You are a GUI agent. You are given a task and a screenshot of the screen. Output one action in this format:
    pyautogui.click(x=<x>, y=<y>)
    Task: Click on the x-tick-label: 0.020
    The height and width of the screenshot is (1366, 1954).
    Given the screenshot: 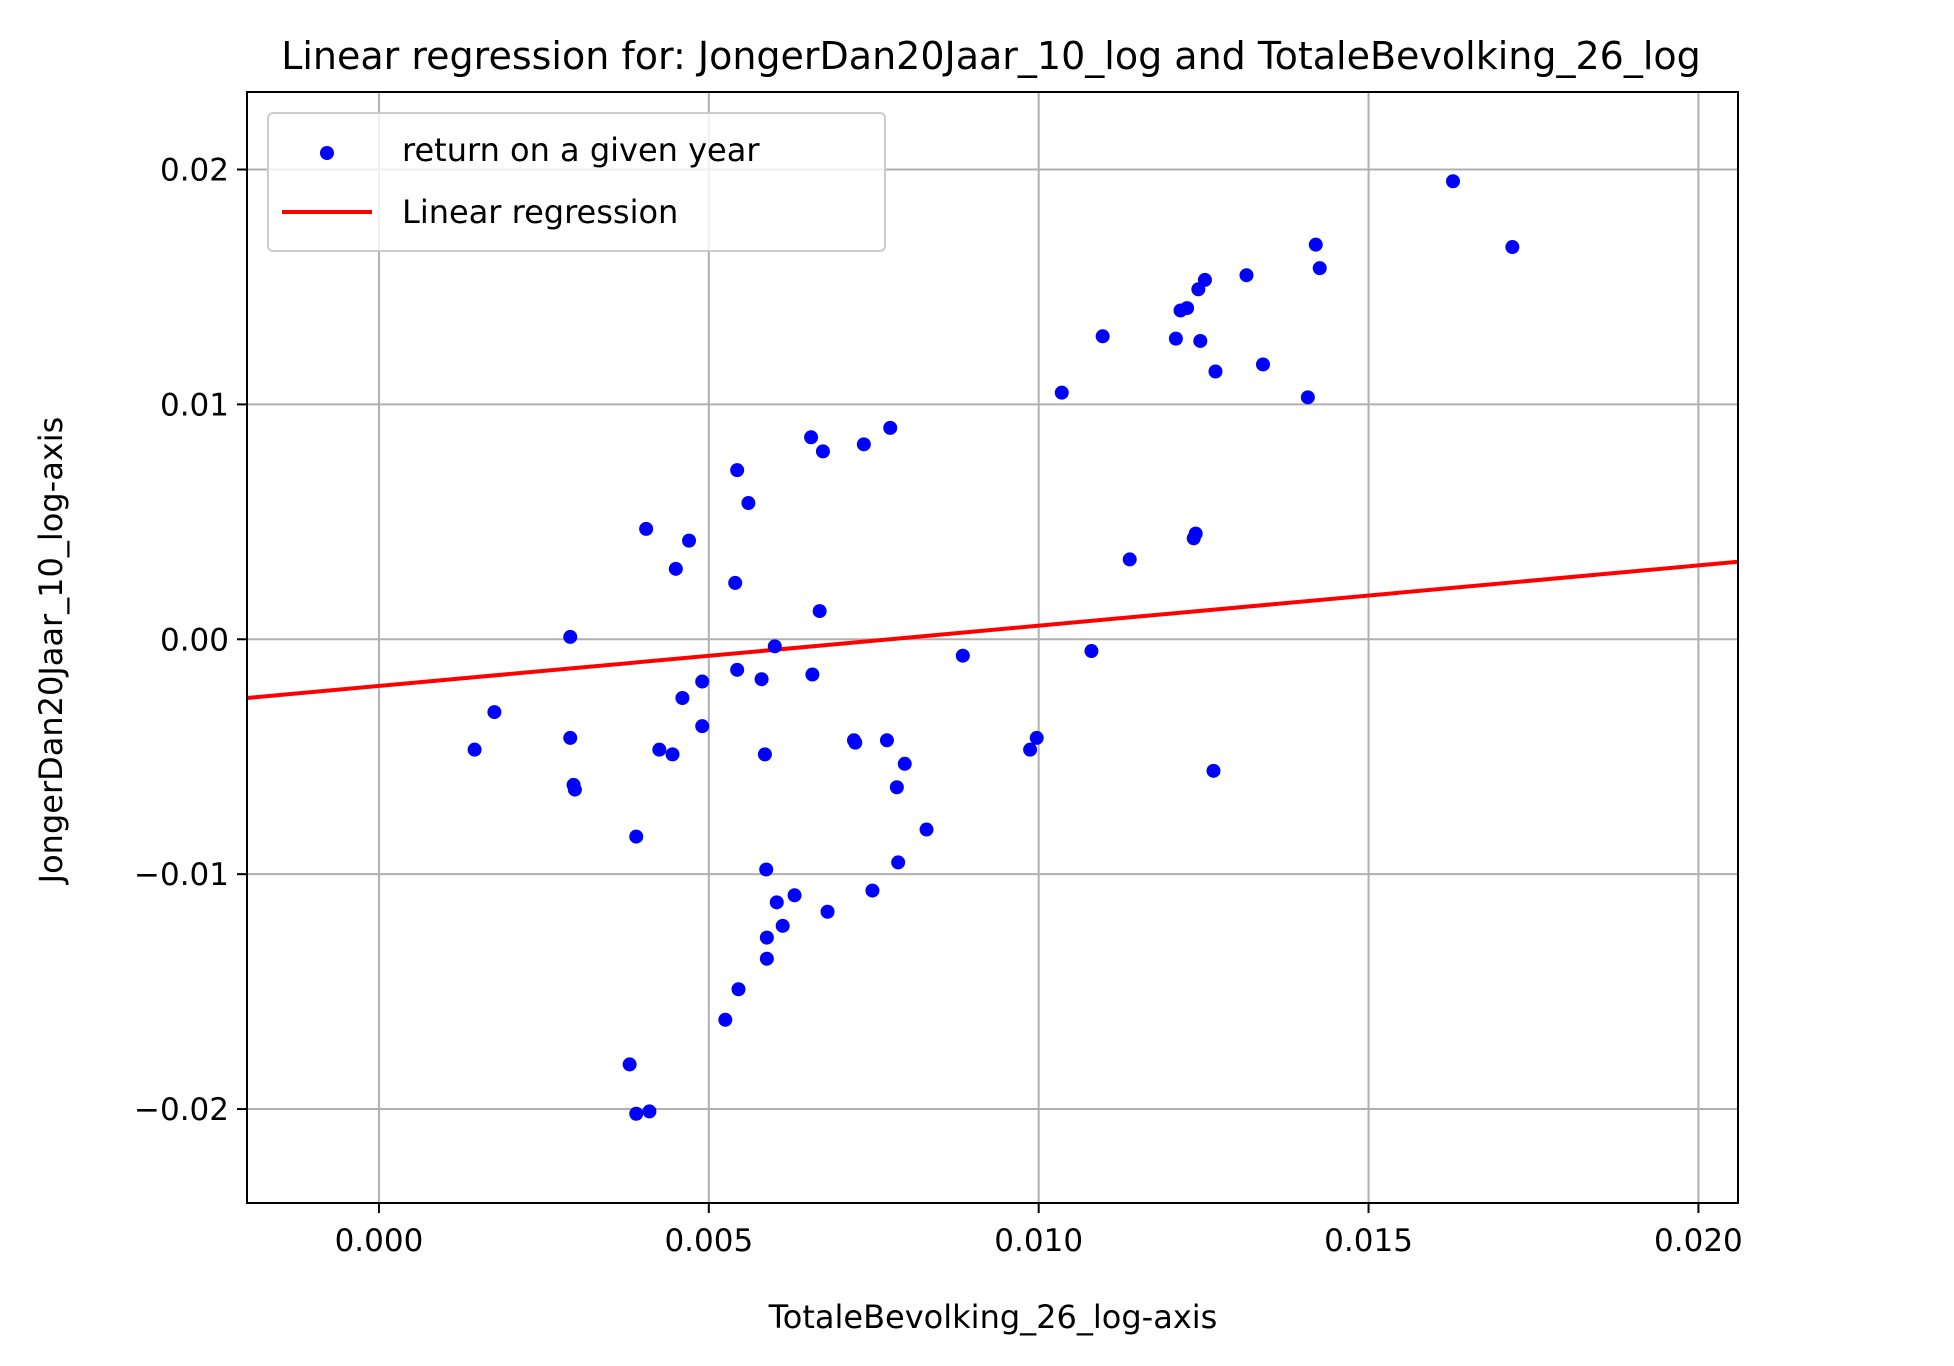 What is the action you would take?
    pyautogui.click(x=1698, y=1241)
    